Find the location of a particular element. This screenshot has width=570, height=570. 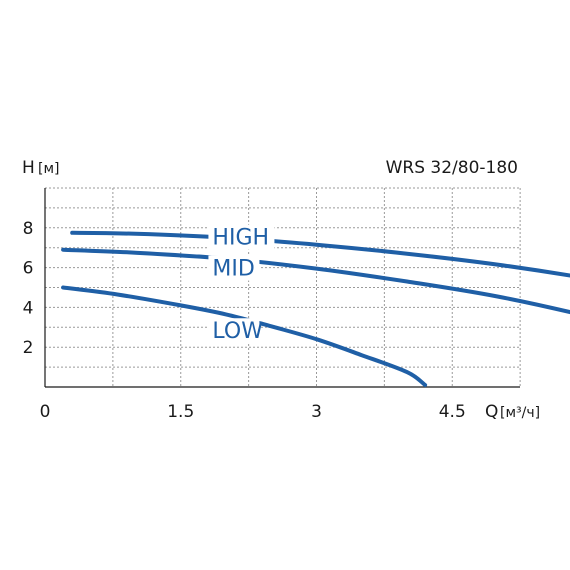

y-tick-label: 6 is located at coordinates (28, 269).